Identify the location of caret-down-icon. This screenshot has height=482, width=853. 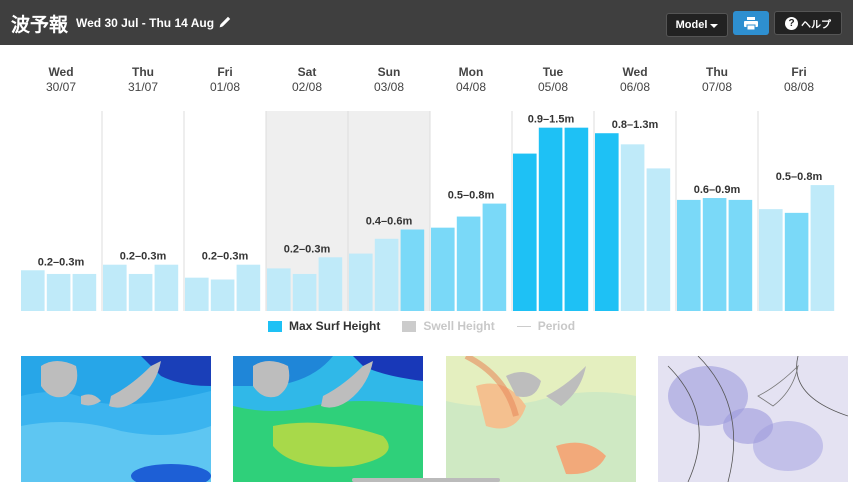
(714, 26).